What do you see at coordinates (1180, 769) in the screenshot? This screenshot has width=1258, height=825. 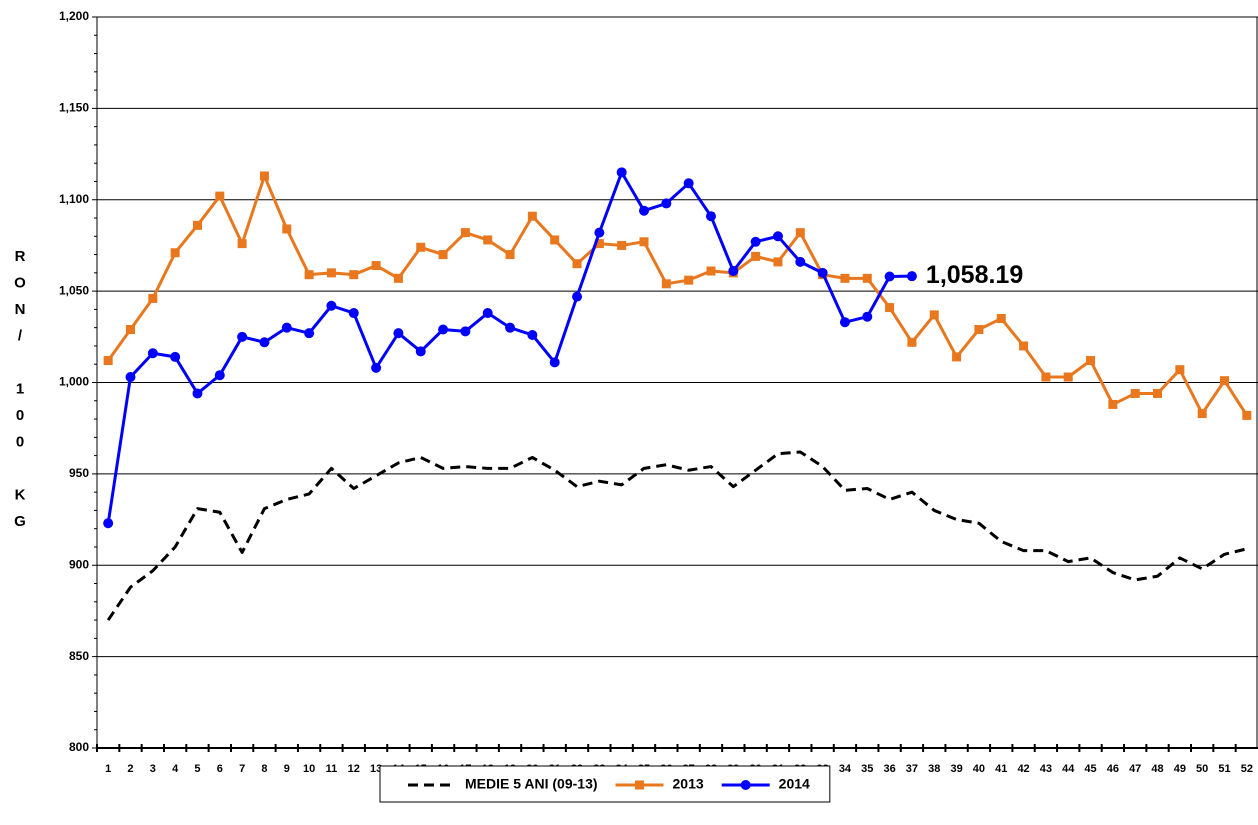 I see `x-tick-label: 49` at bounding box center [1180, 769].